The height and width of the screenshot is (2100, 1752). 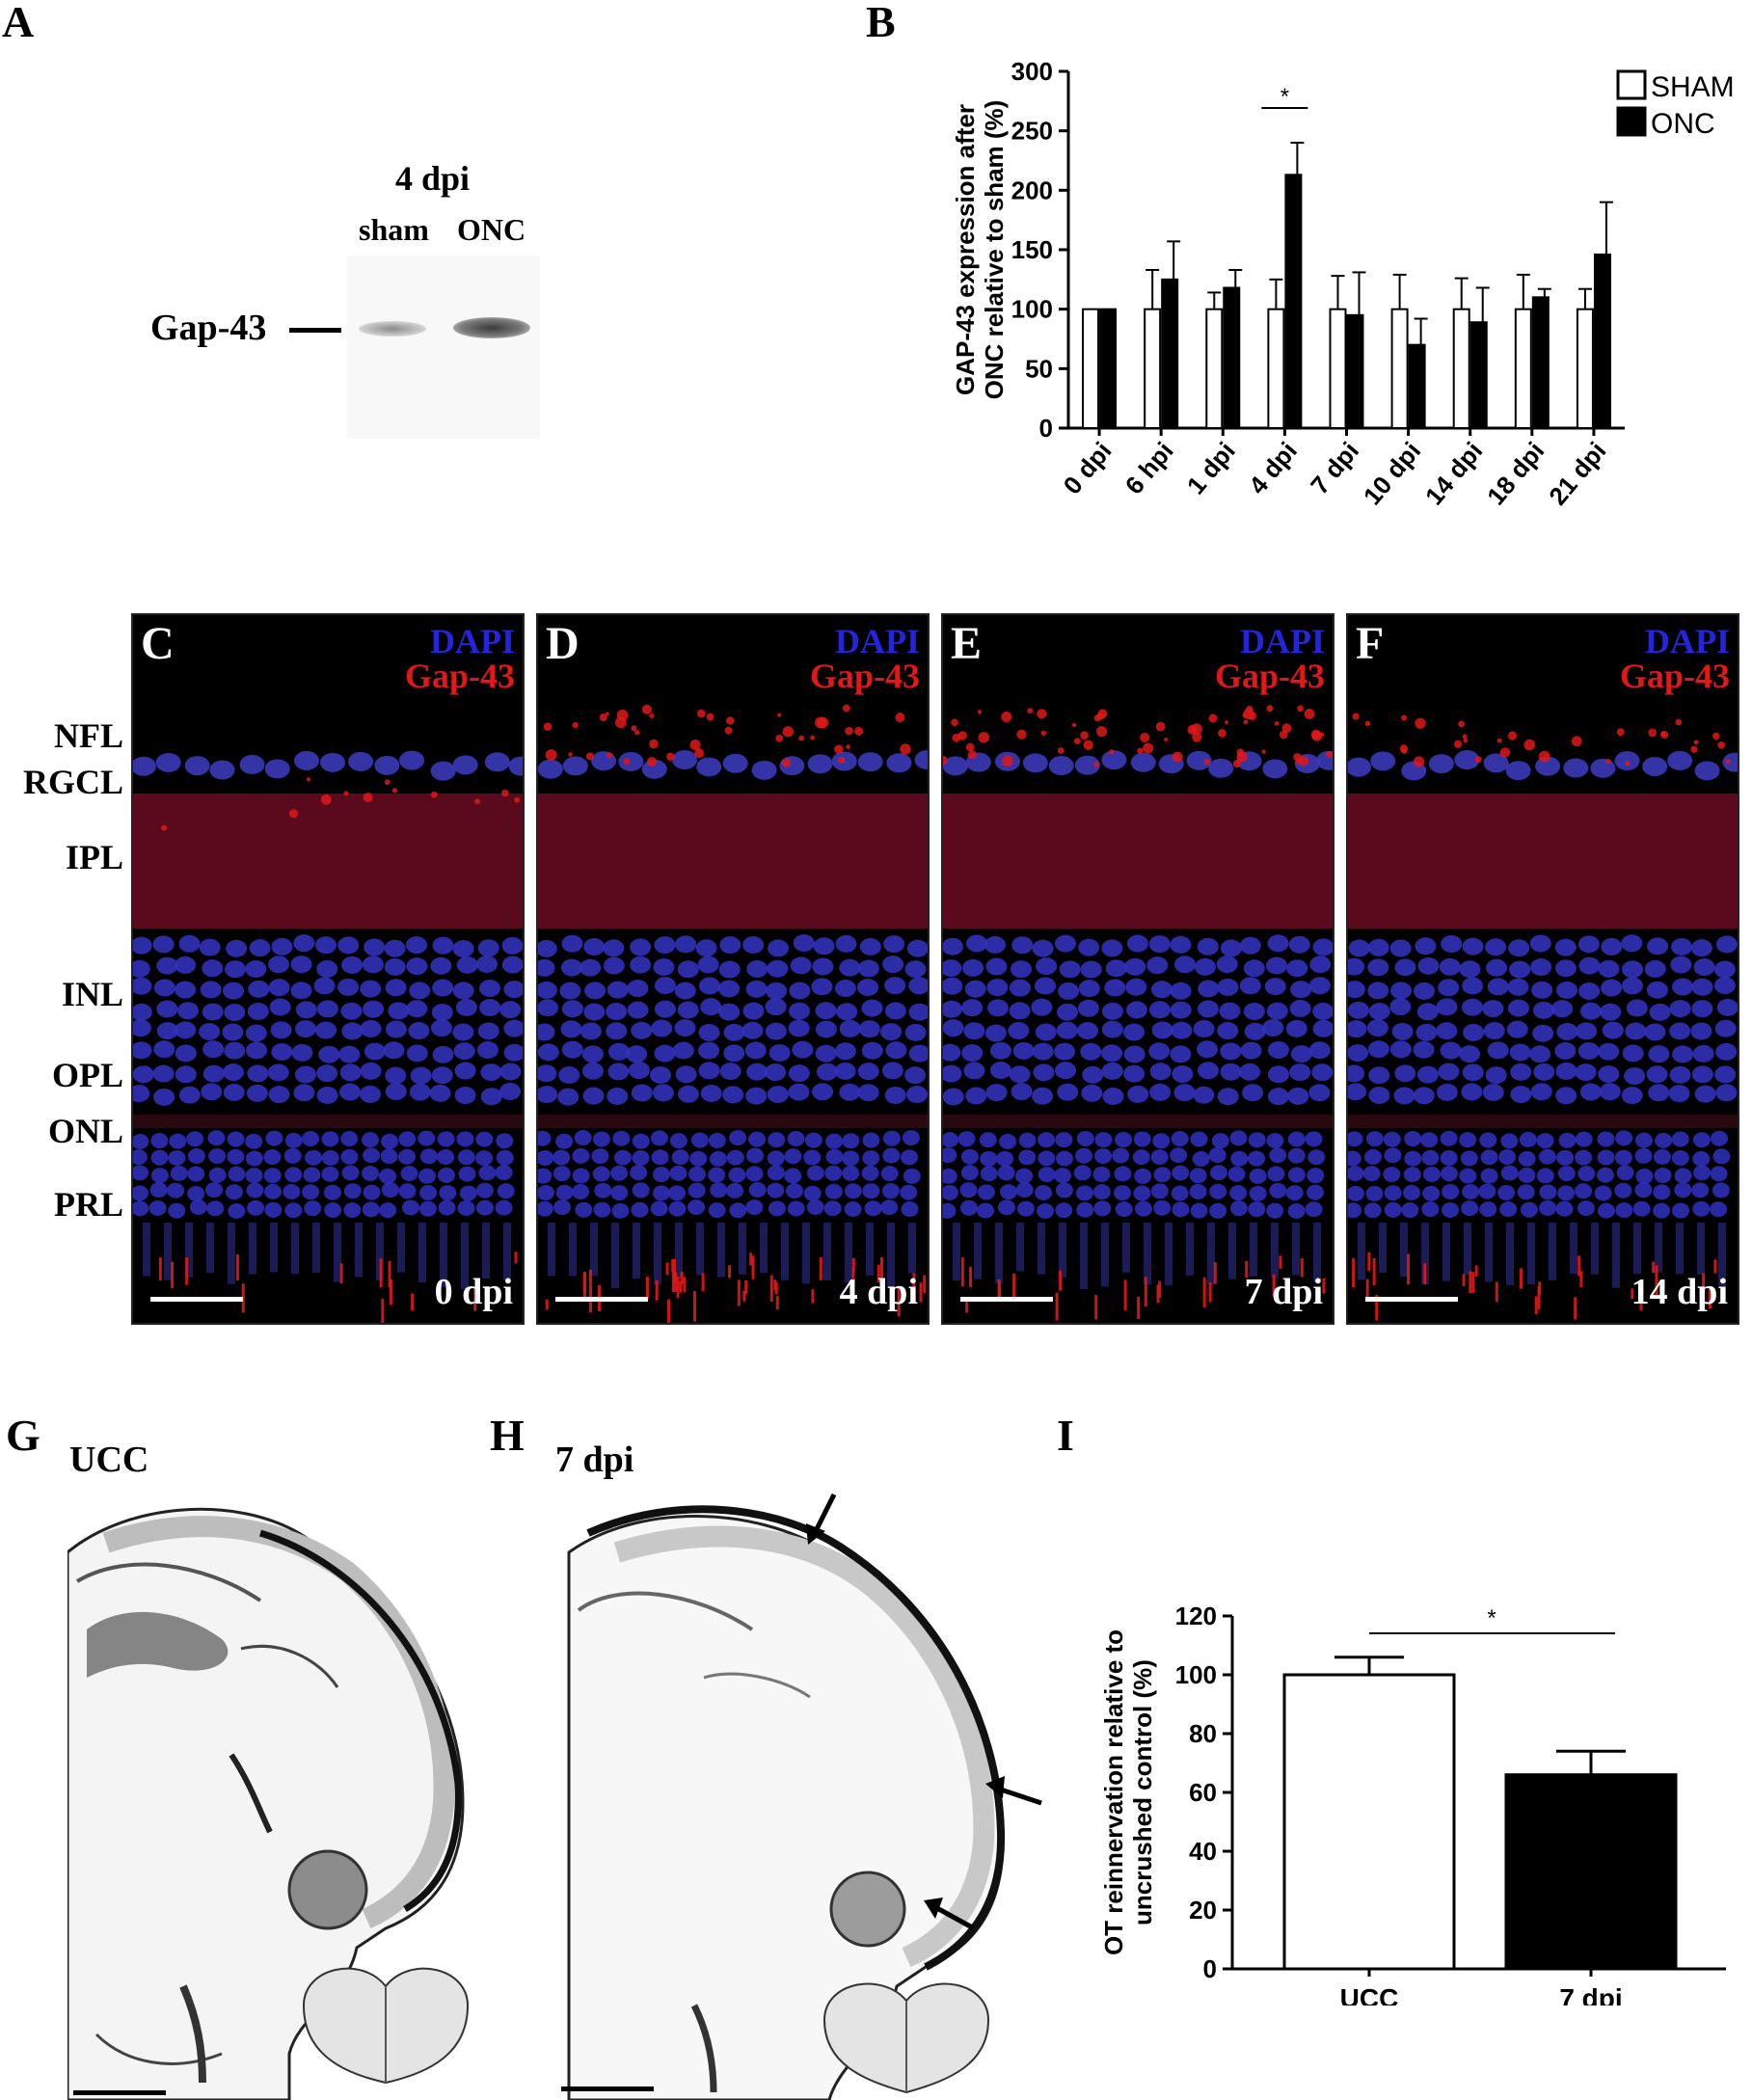 What do you see at coordinates (1540, 363) in the screenshot?
I see `bar-onc` at bounding box center [1540, 363].